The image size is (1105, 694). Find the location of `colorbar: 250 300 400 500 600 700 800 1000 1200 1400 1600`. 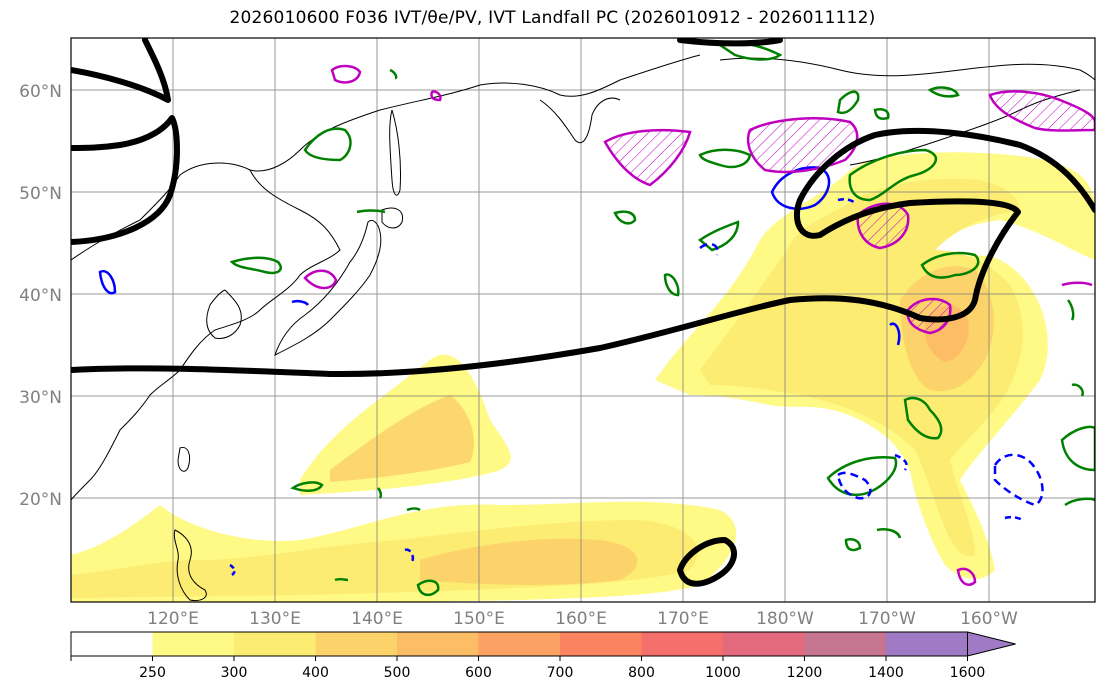

colorbar: 250 300 400 500 600 700 800 1000 1200 1400 1600 is located at coordinates (543, 656).